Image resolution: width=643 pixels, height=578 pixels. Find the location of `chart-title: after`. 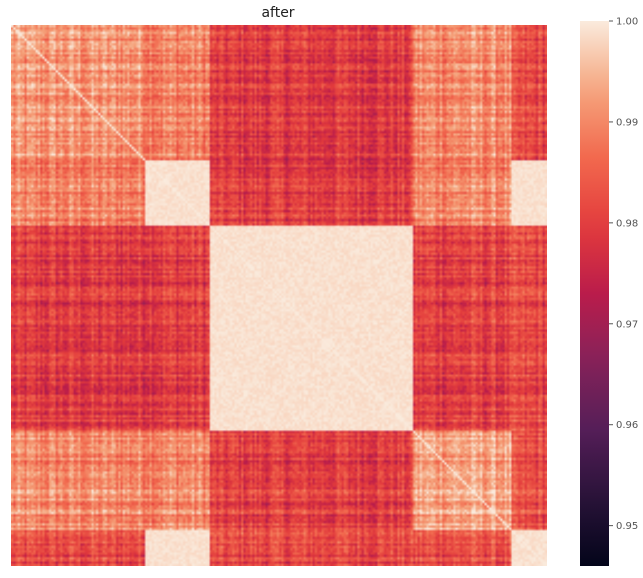

chart-title: after is located at coordinates (277, 13).